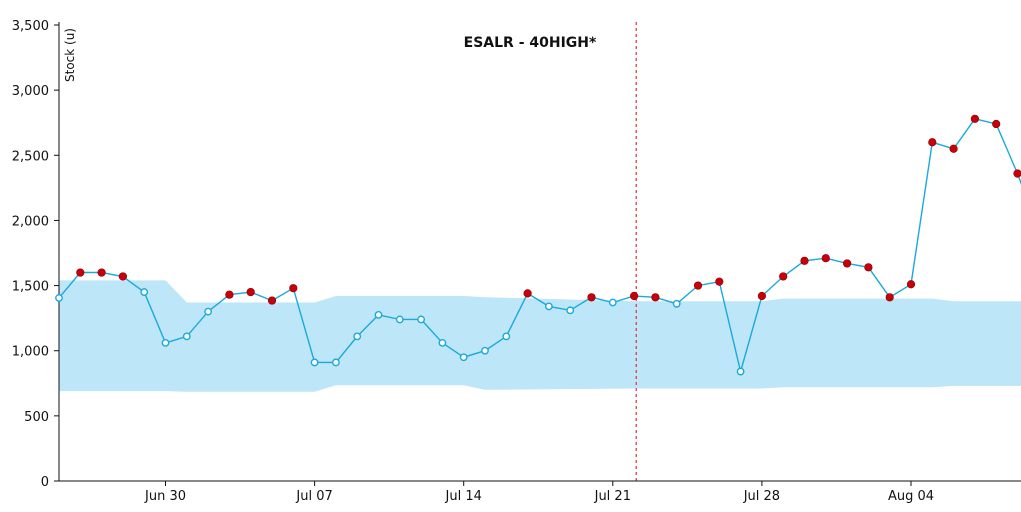 Image resolution: width=1021 pixels, height=512 pixels. What do you see at coordinates (70, 55) in the screenshot?
I see `y-axis-label: Stock (u)` at bounding box center [70, 55].